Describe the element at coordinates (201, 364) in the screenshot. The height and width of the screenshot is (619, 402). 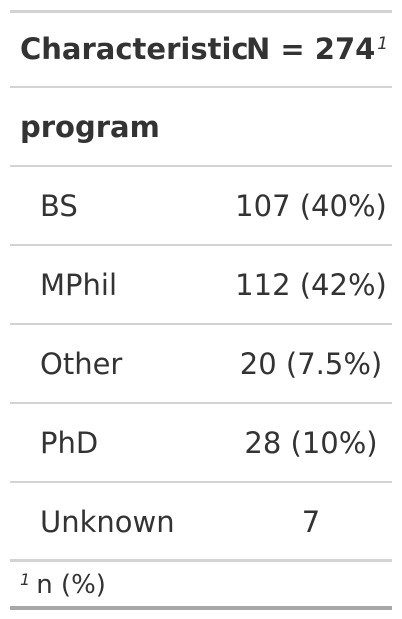
I see `table-row: Other 20 (7.5%)` at that location.